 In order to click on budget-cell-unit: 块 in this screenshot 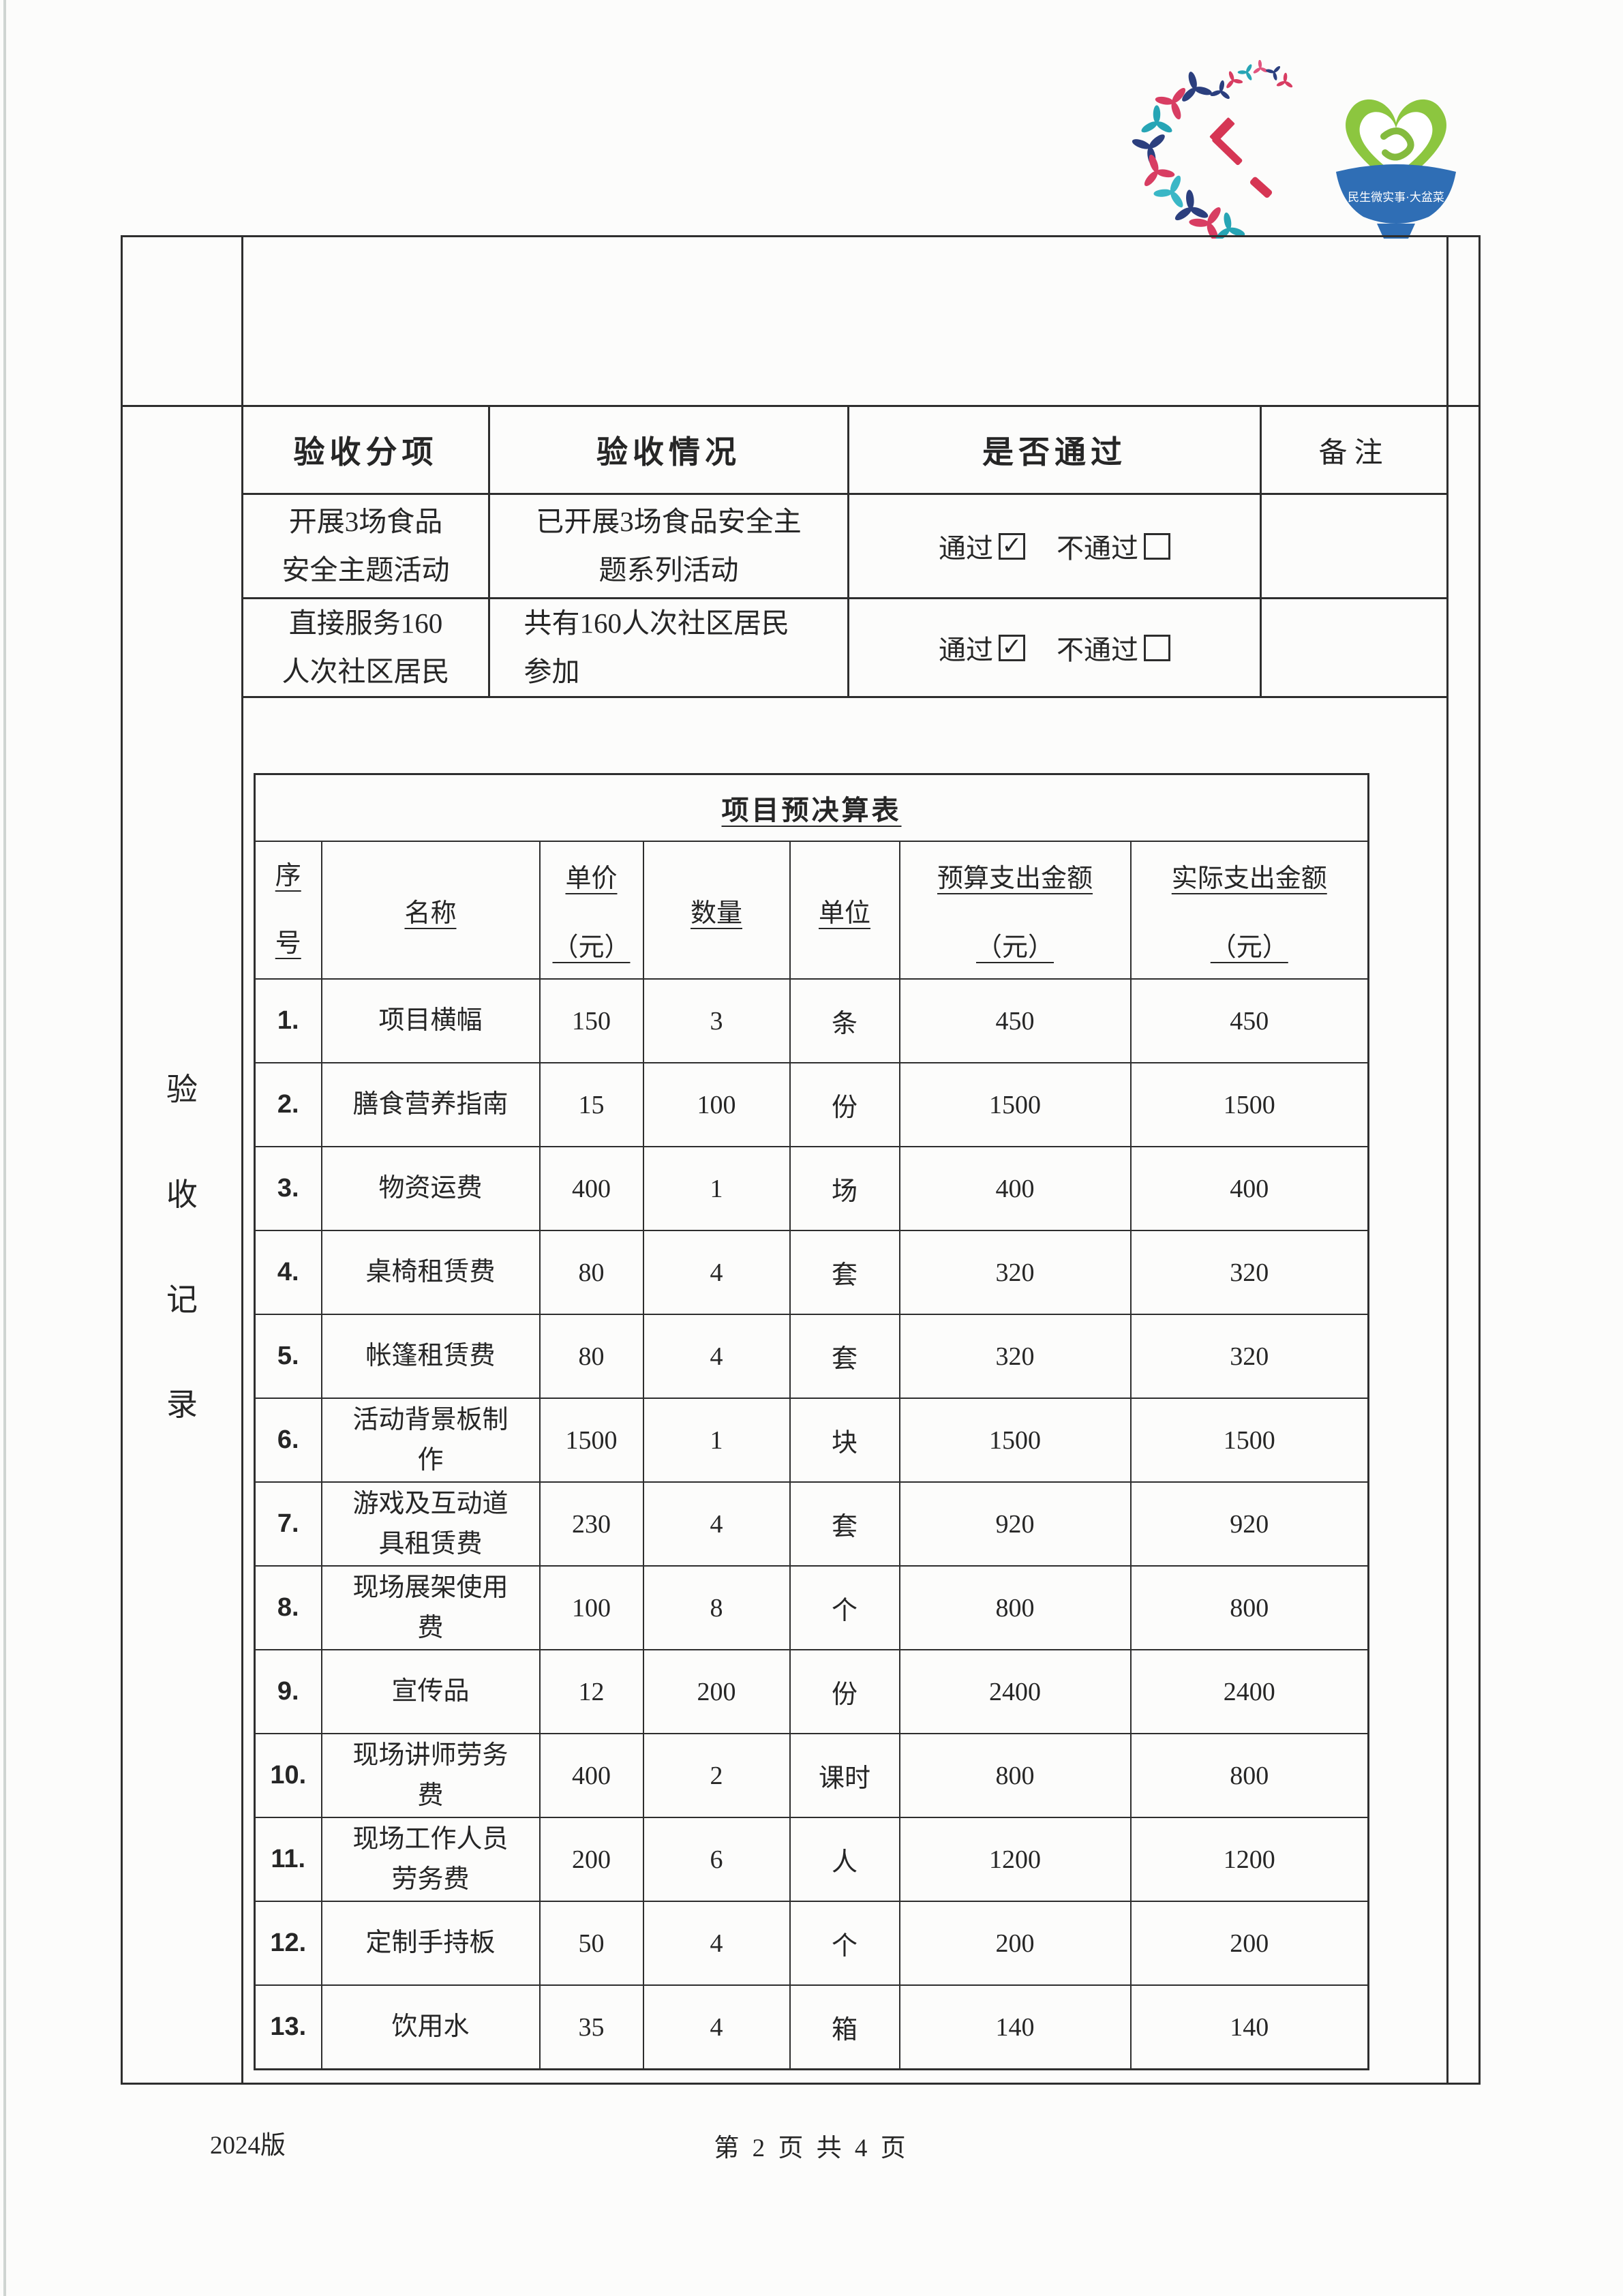, I will do `click(845, 1440)`.